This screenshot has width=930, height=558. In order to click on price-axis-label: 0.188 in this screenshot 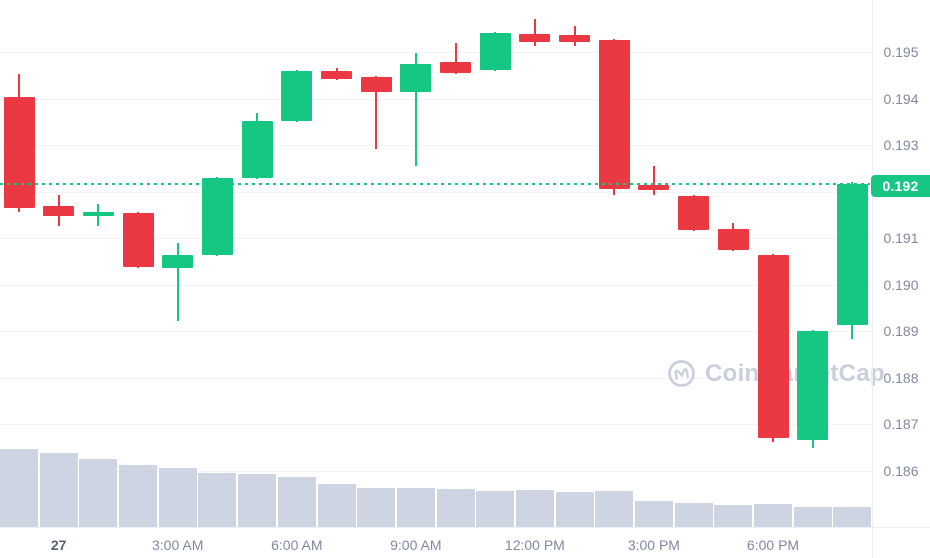, I will do `click(901, 377)`.